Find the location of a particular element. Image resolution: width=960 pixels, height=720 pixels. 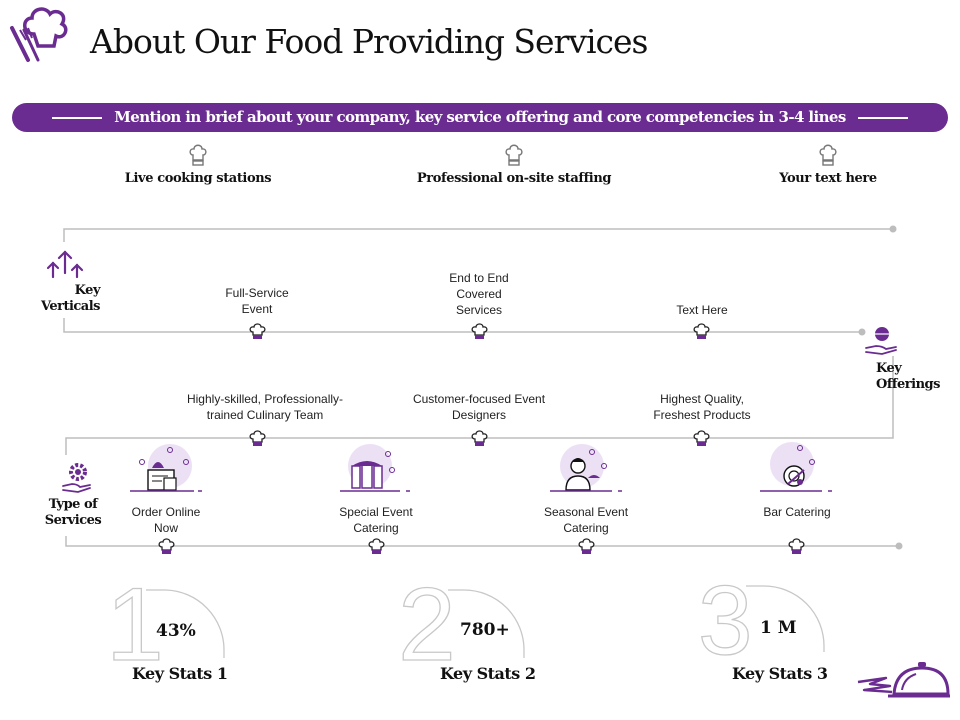

competency-your-text: Your text here is located at coordinates (828, 164).